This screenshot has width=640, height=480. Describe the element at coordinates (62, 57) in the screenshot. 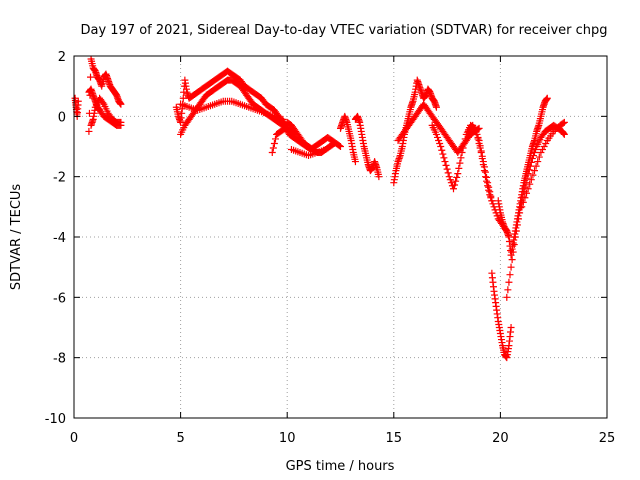

I see `y-tick-label: 2` at that location.